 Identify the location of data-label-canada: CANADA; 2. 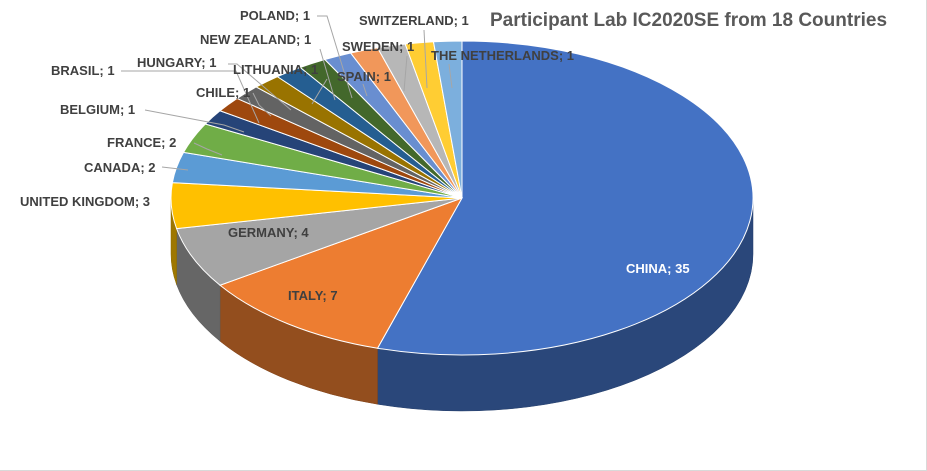
(120, 167).